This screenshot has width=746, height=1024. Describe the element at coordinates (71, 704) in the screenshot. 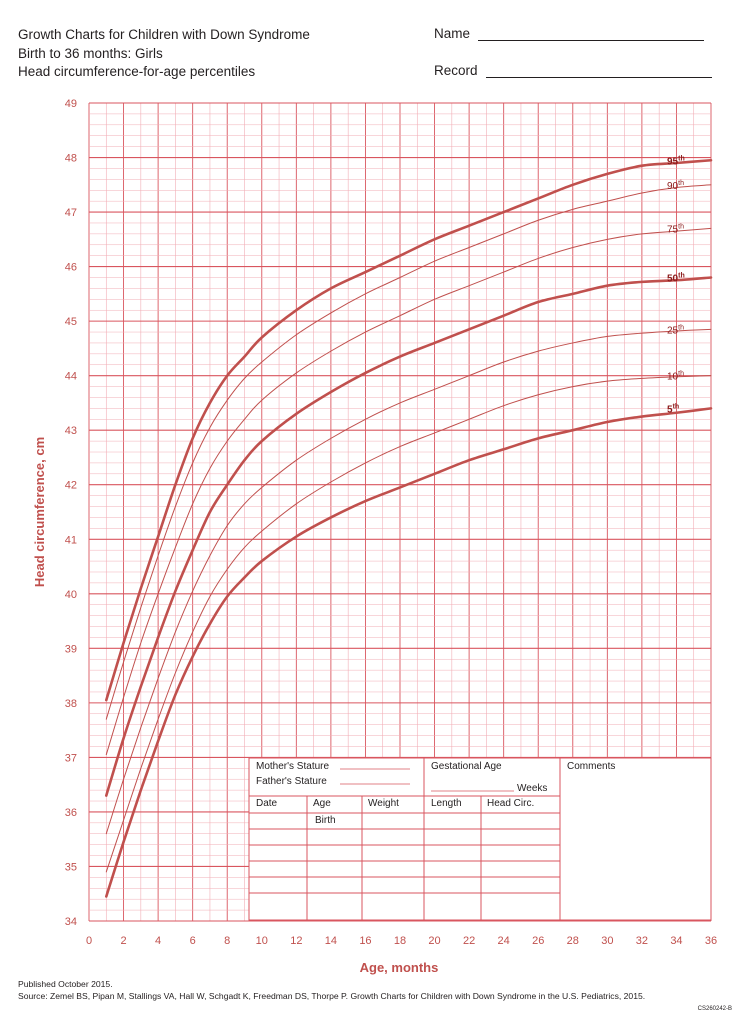

I see `y-tick-label: 38` at that location.